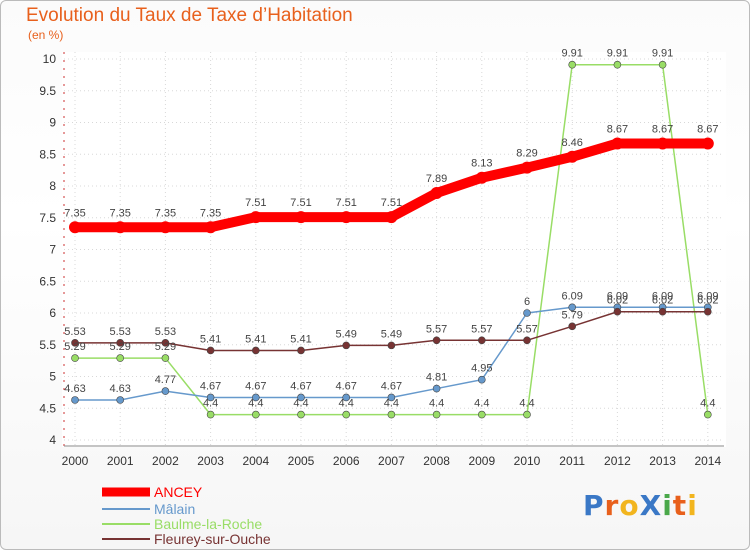 The width and height of the screenshot is (750, 550). What do you see at coordinates (662, 461) in the screenshot?
I see `x-tick-label: 2013` at bounding box center [662, 461].